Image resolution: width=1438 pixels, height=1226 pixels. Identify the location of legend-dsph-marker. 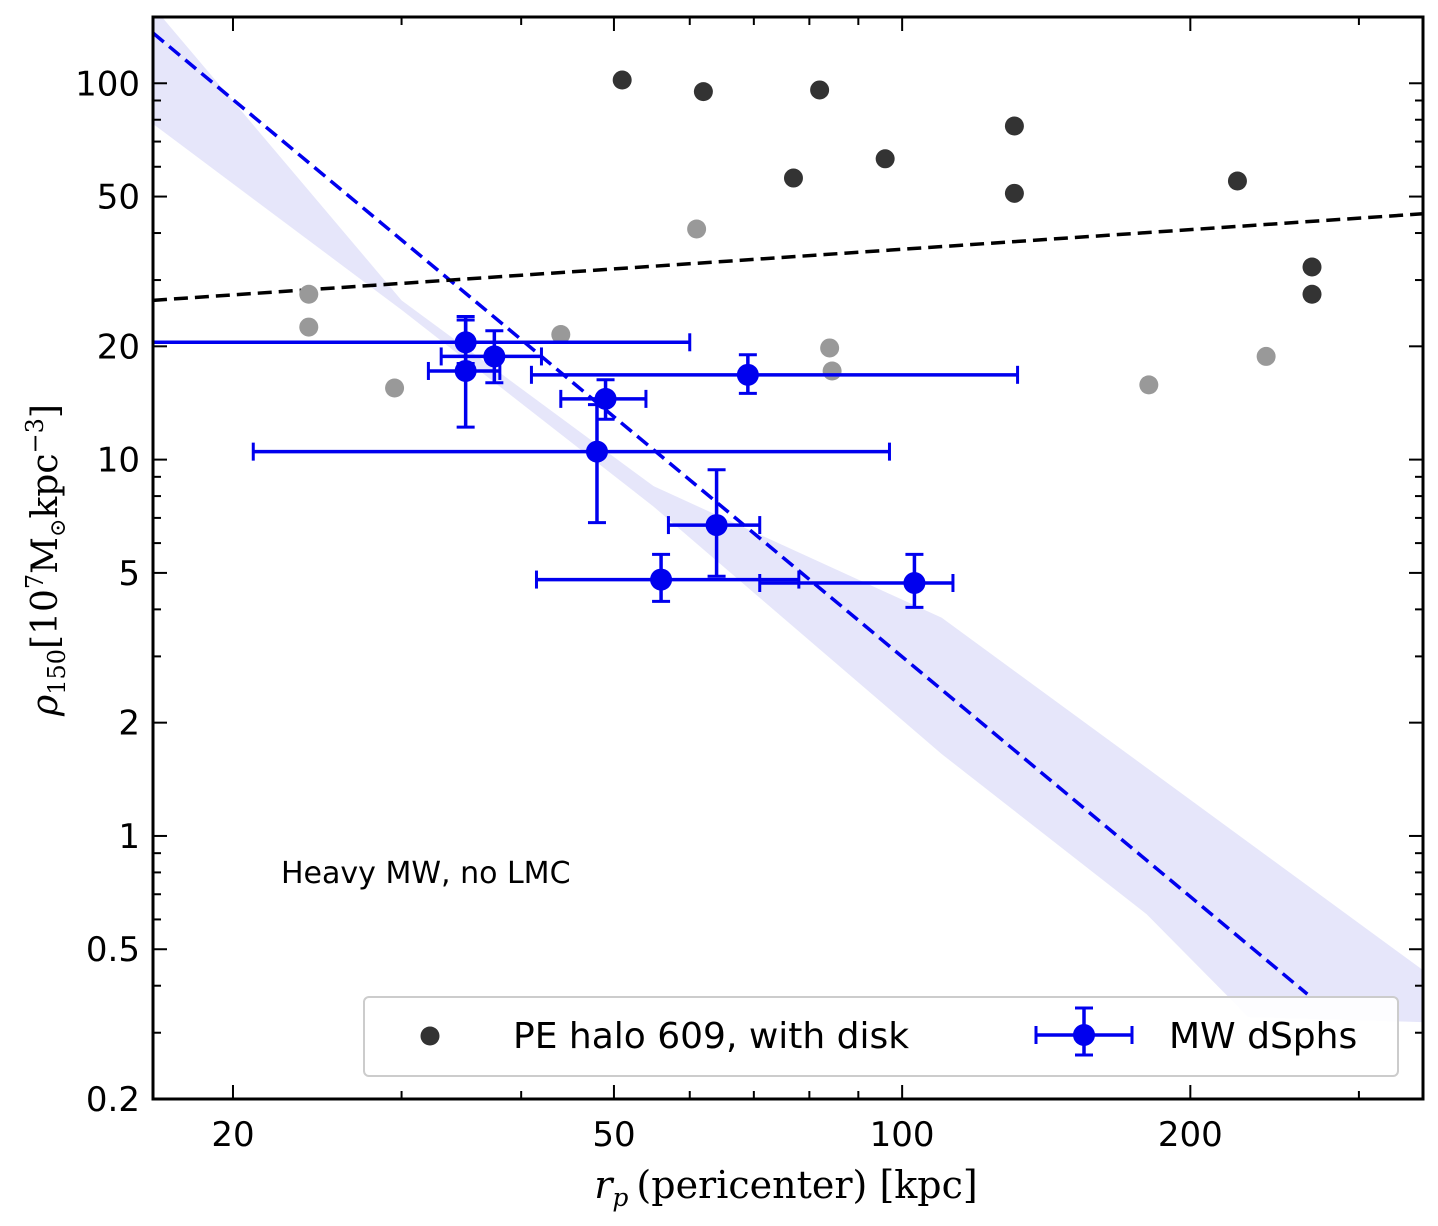
(1084, 1035).